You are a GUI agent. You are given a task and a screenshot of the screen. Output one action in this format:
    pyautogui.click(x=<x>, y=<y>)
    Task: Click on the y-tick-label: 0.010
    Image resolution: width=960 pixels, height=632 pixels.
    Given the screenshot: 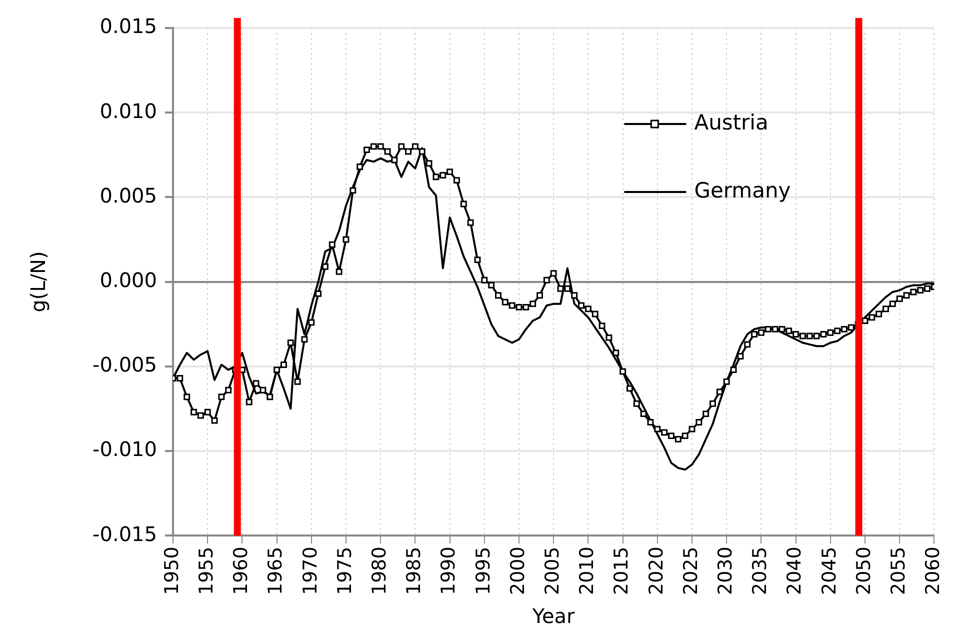 What is the action you would take?
    pyautogui.click(x=128, y=110)
    